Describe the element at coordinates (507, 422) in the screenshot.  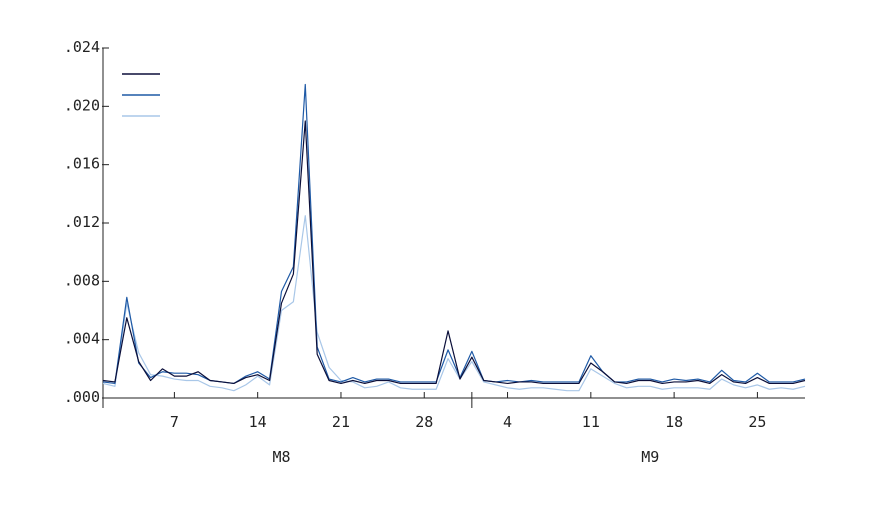
I see `x-tick-label: 4` at that location.